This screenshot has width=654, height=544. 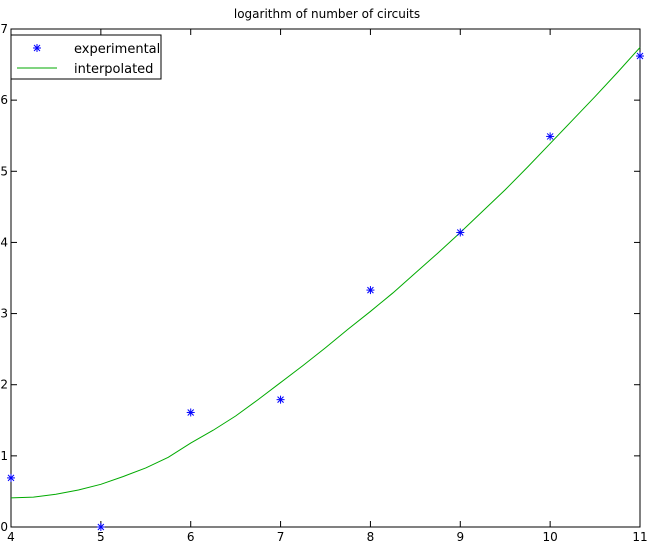 I want to click on legend-marker-glyph, so click(x=37, y=48).